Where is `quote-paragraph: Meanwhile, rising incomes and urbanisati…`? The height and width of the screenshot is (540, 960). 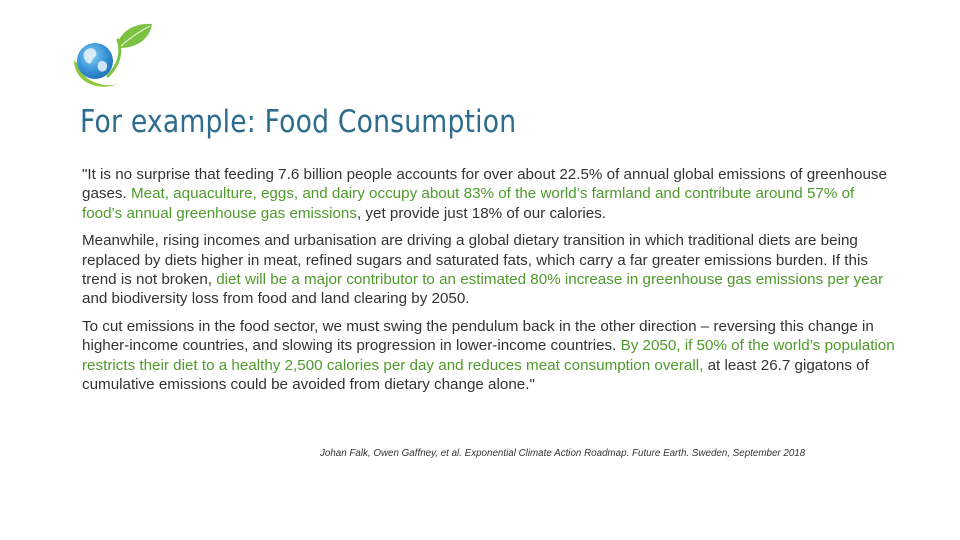 quote-paragraph: Meanwhile, rising incomes and urbanisati… is located at coordinates (489, 270).